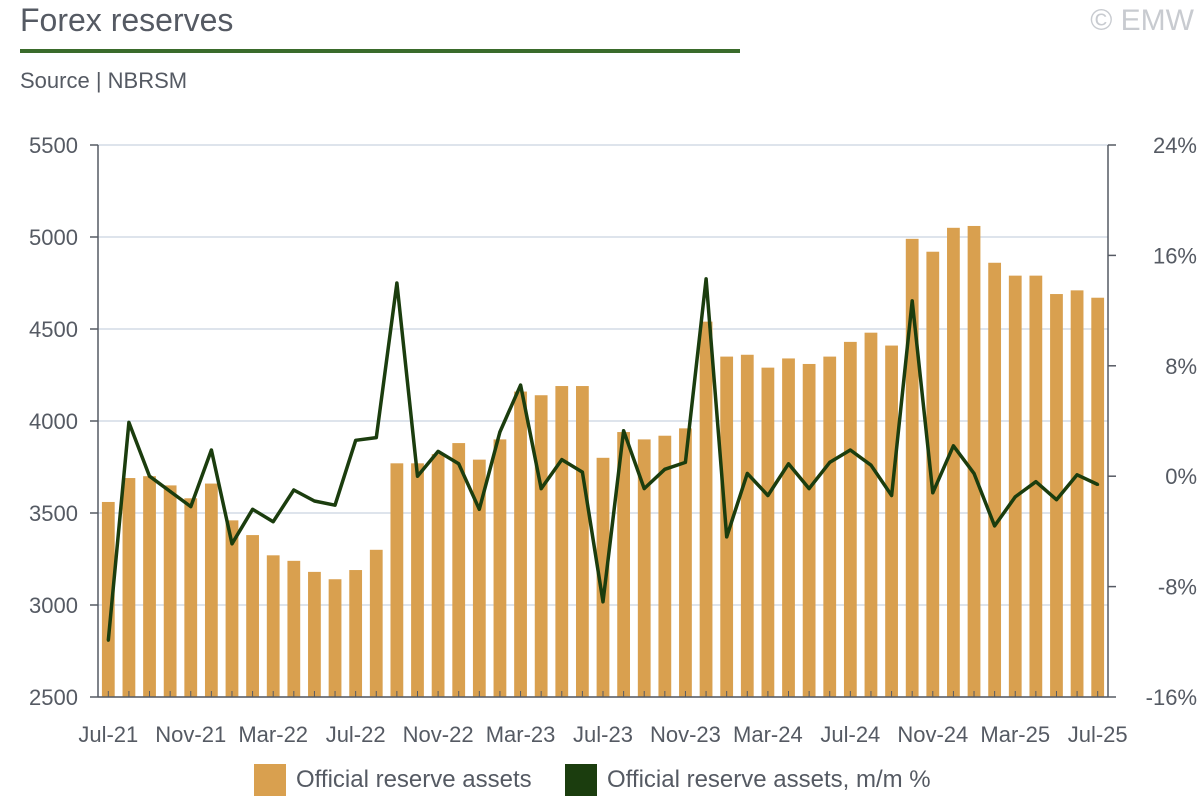 Image resolution: width=1200 pixels, height=800 pixels. What do you see at coordinates (1175, 145) in the screenshot?
I see `y-right-tick-label: 24%` at bounding box center [1175, 145].